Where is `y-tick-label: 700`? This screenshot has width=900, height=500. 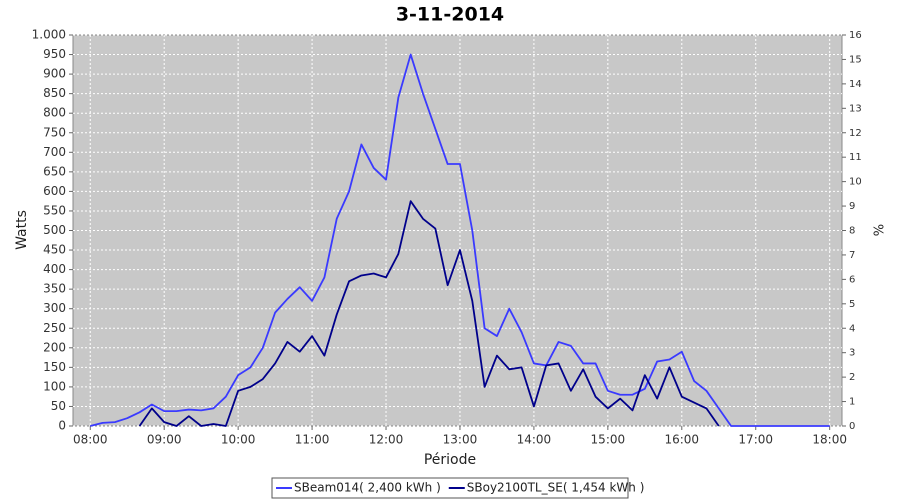 y-tick-label: 700 is located at coordinates (54, 152).